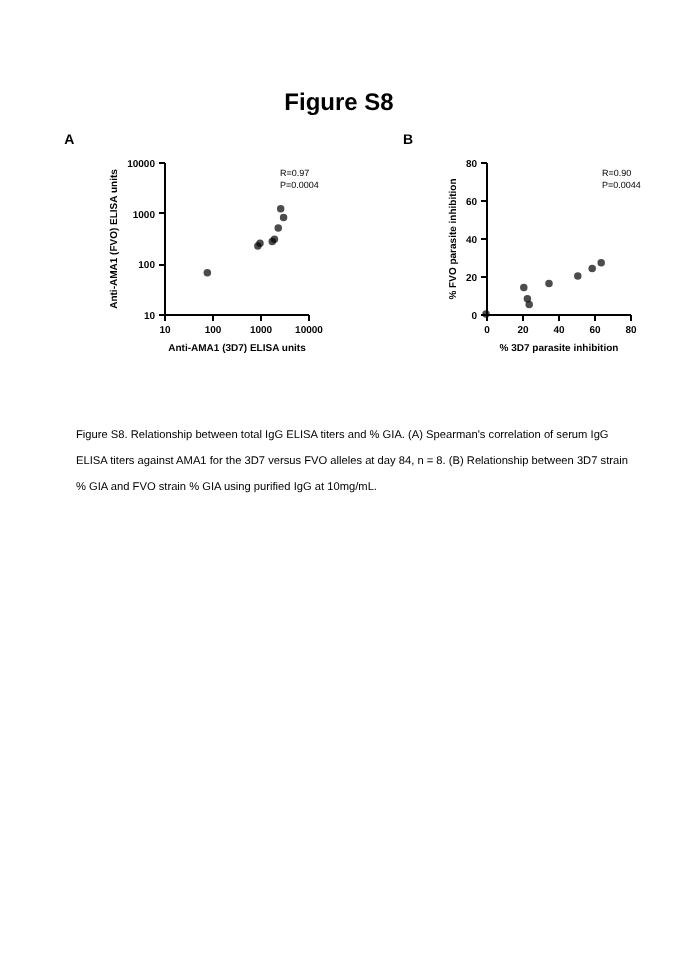 This screenshot has height=960, width=678. I want to click on chart-title: Figure S8, so click(339, 104).